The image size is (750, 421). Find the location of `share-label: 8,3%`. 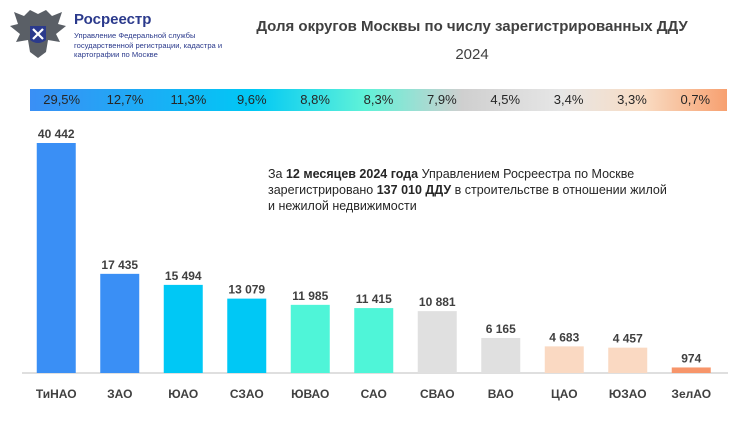

share-label: 8,3% is located at coordinates (378, 99).